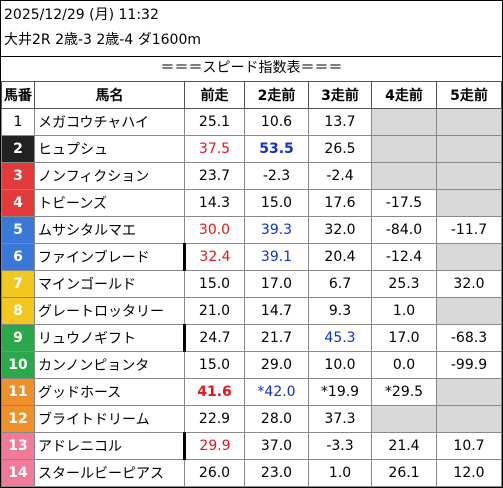 This screenshot has height=488, width=503. I want to click on horse-row: 10 カンノンピョンタ 15.0 29.0 10.0 0.0 -99.9, so click(251, 365).